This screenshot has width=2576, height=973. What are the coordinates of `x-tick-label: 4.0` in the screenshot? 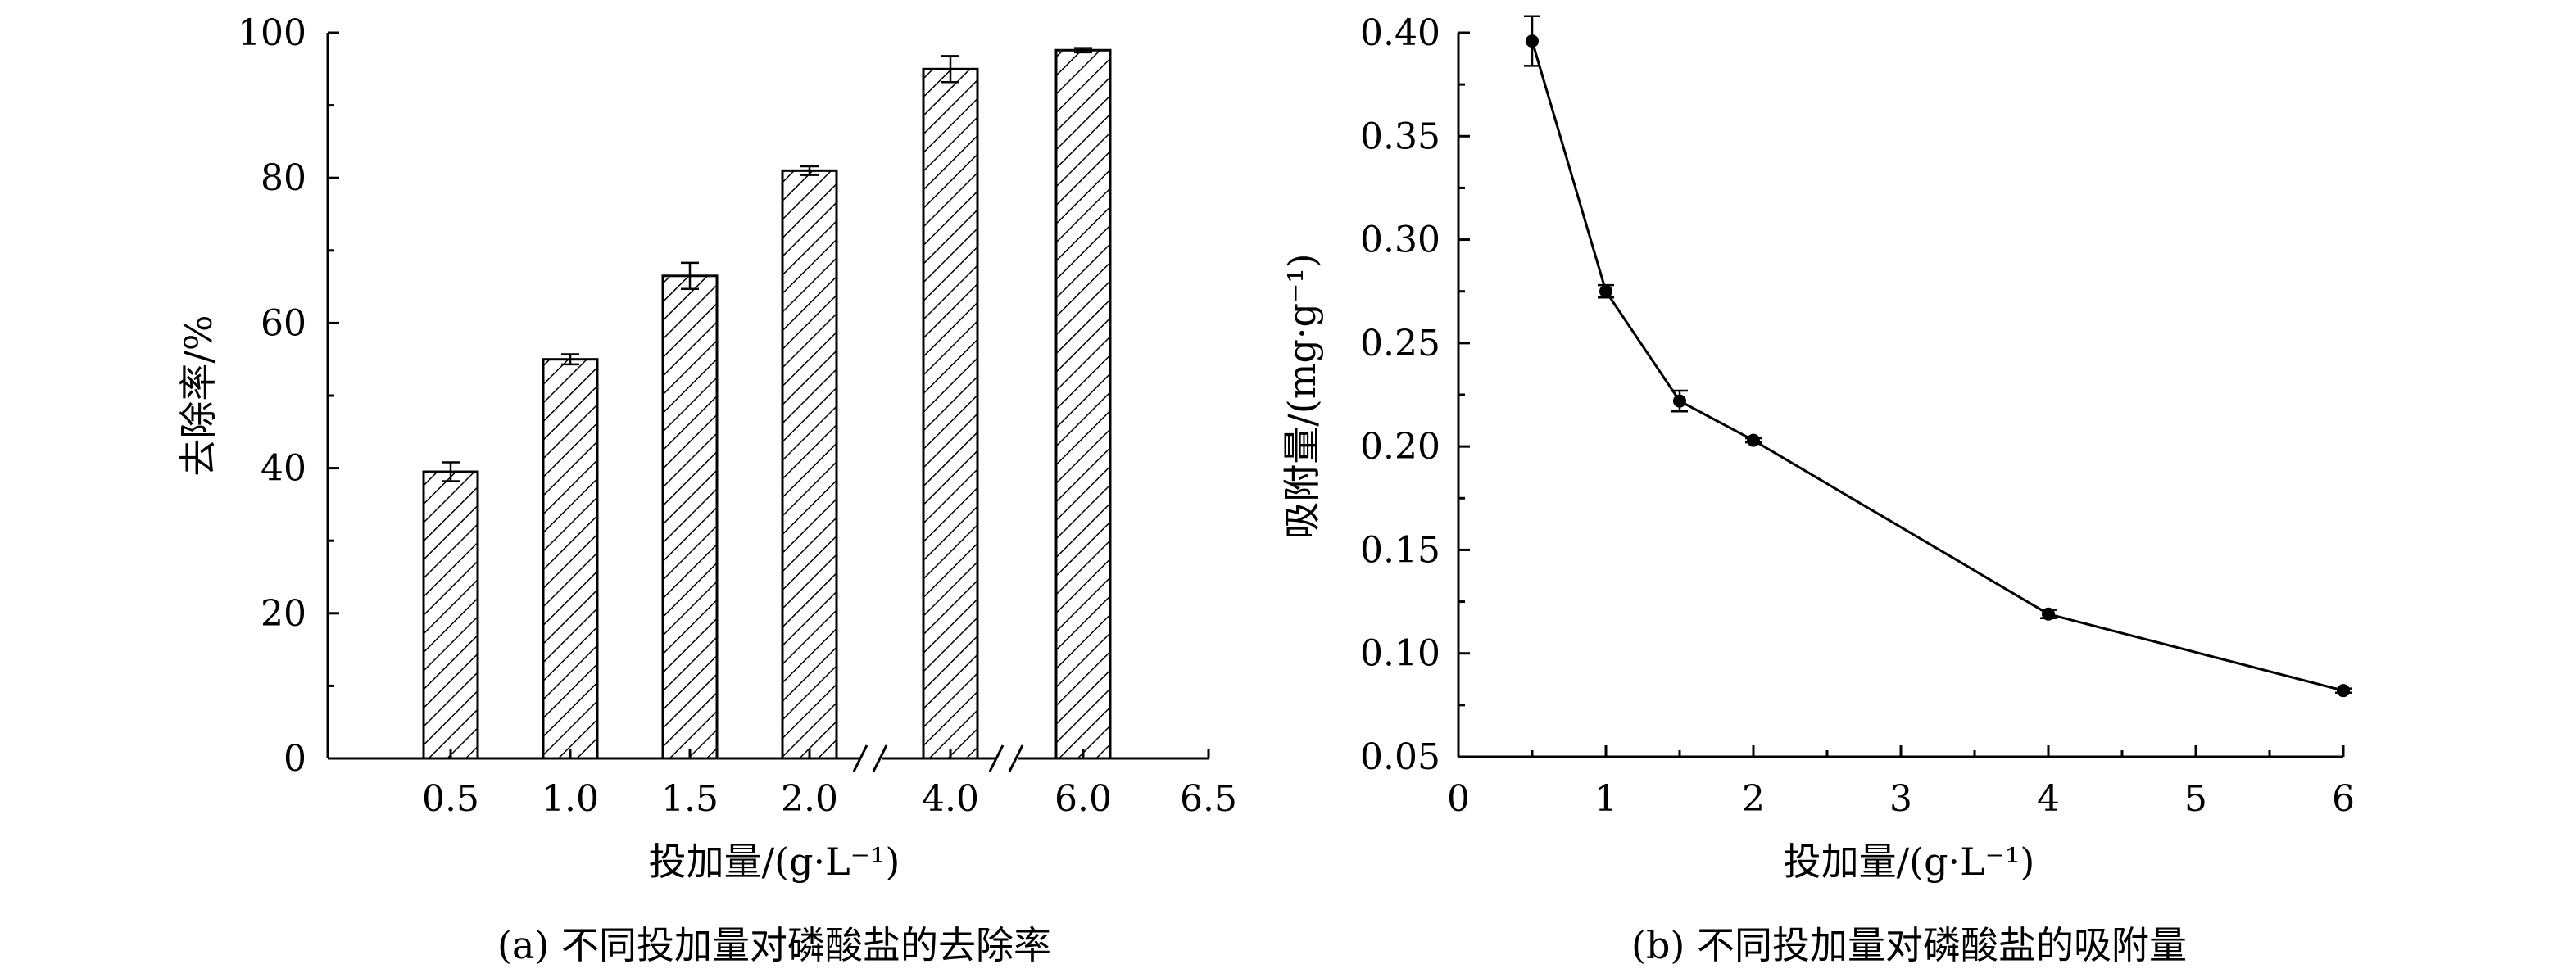 It's located at (950, 799).